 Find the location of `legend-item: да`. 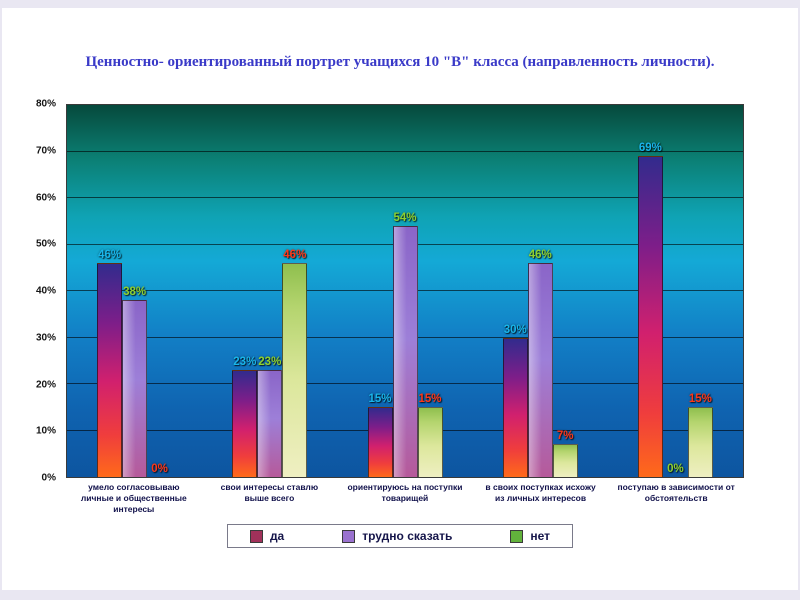

legend-item: да is located at coordinates (267, 536).